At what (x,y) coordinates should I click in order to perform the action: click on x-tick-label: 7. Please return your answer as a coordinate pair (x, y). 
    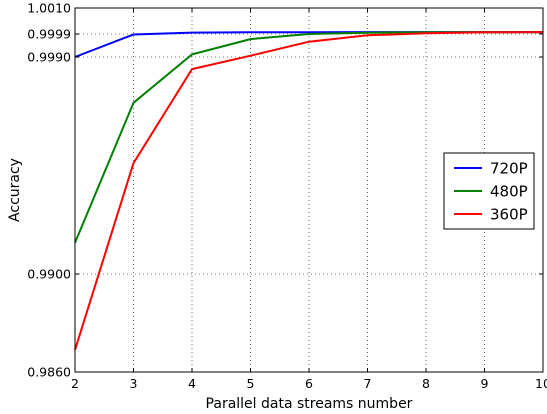
    Looking at the image, I should click on (368, 383).